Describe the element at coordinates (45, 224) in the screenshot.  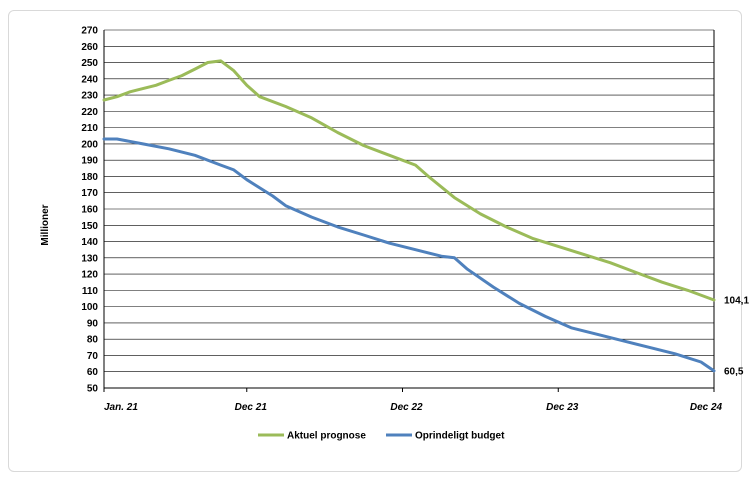
I see `y-axis-label: Millioner` at that location.